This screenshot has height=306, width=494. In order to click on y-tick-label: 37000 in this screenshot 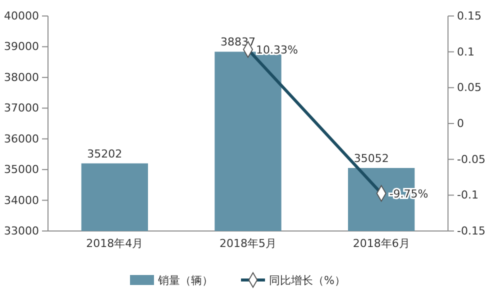, I will do `click(21, 108)`.